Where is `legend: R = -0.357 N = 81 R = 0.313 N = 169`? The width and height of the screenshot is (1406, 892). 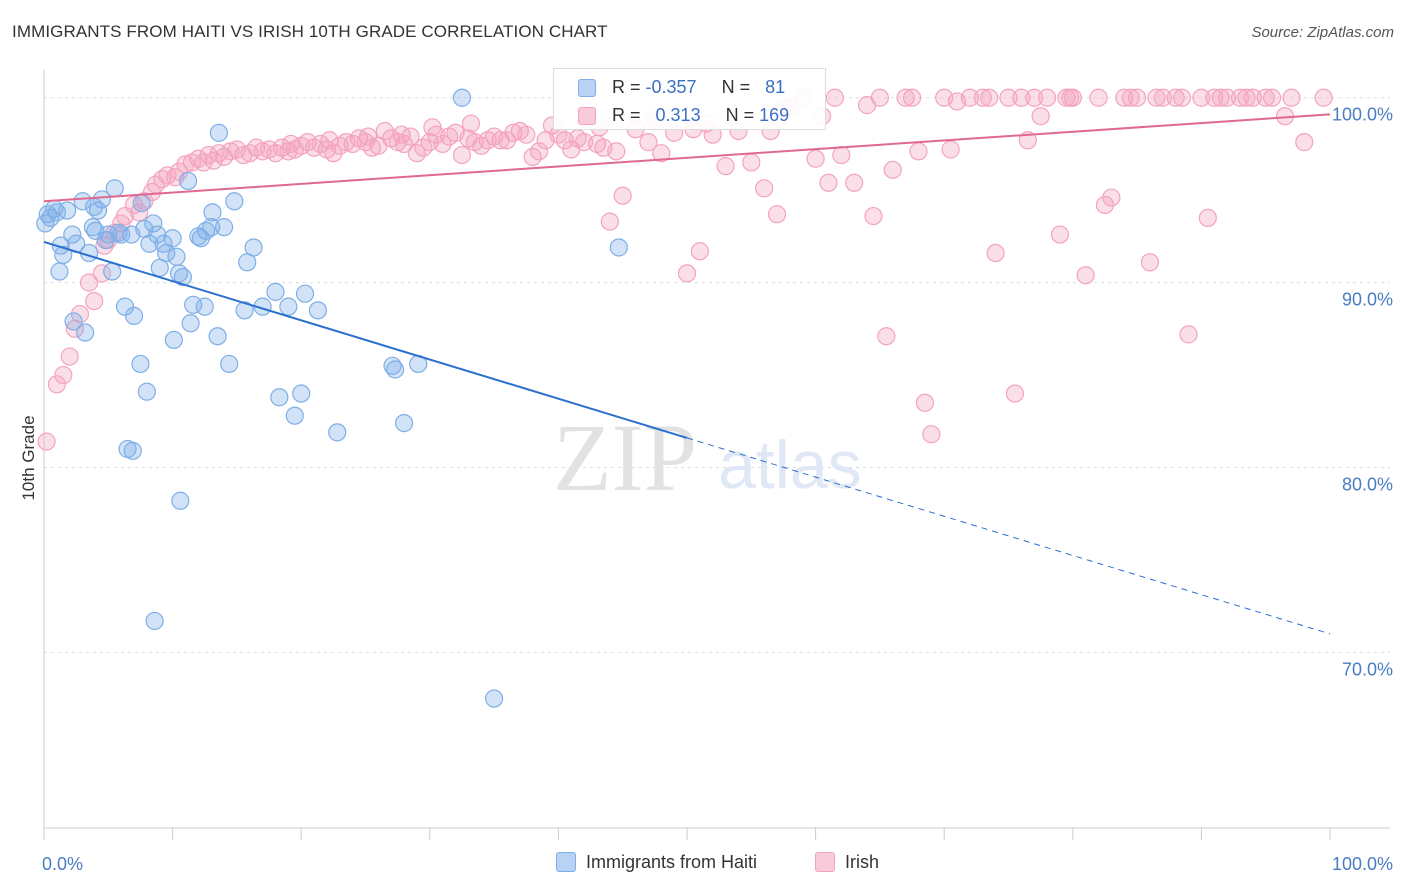
legend: R = -0.357 N = 81 R = 0.313 N = 169 is located at coordinates (689, 99).